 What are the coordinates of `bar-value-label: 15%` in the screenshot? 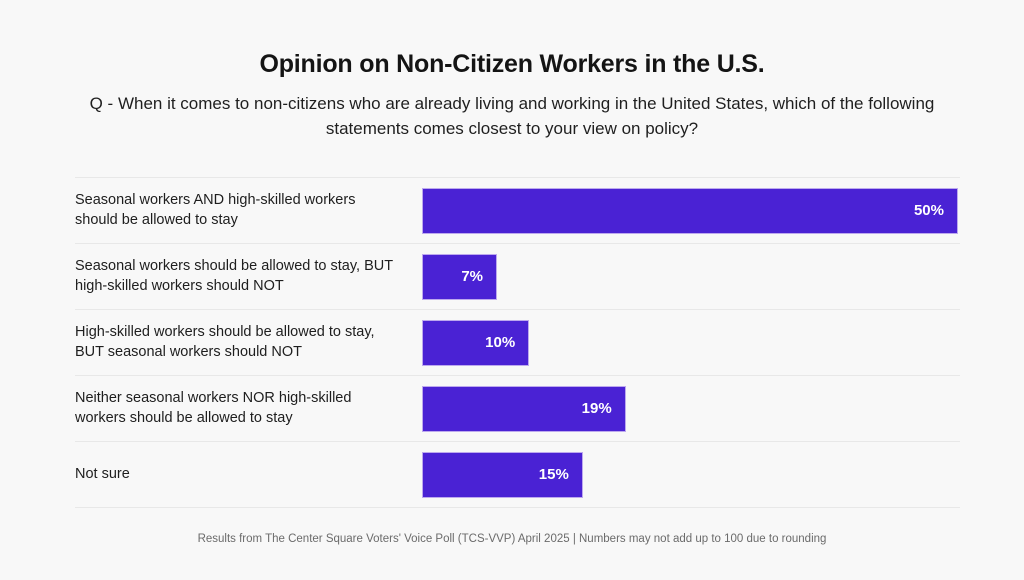 It's located at (553, 474).